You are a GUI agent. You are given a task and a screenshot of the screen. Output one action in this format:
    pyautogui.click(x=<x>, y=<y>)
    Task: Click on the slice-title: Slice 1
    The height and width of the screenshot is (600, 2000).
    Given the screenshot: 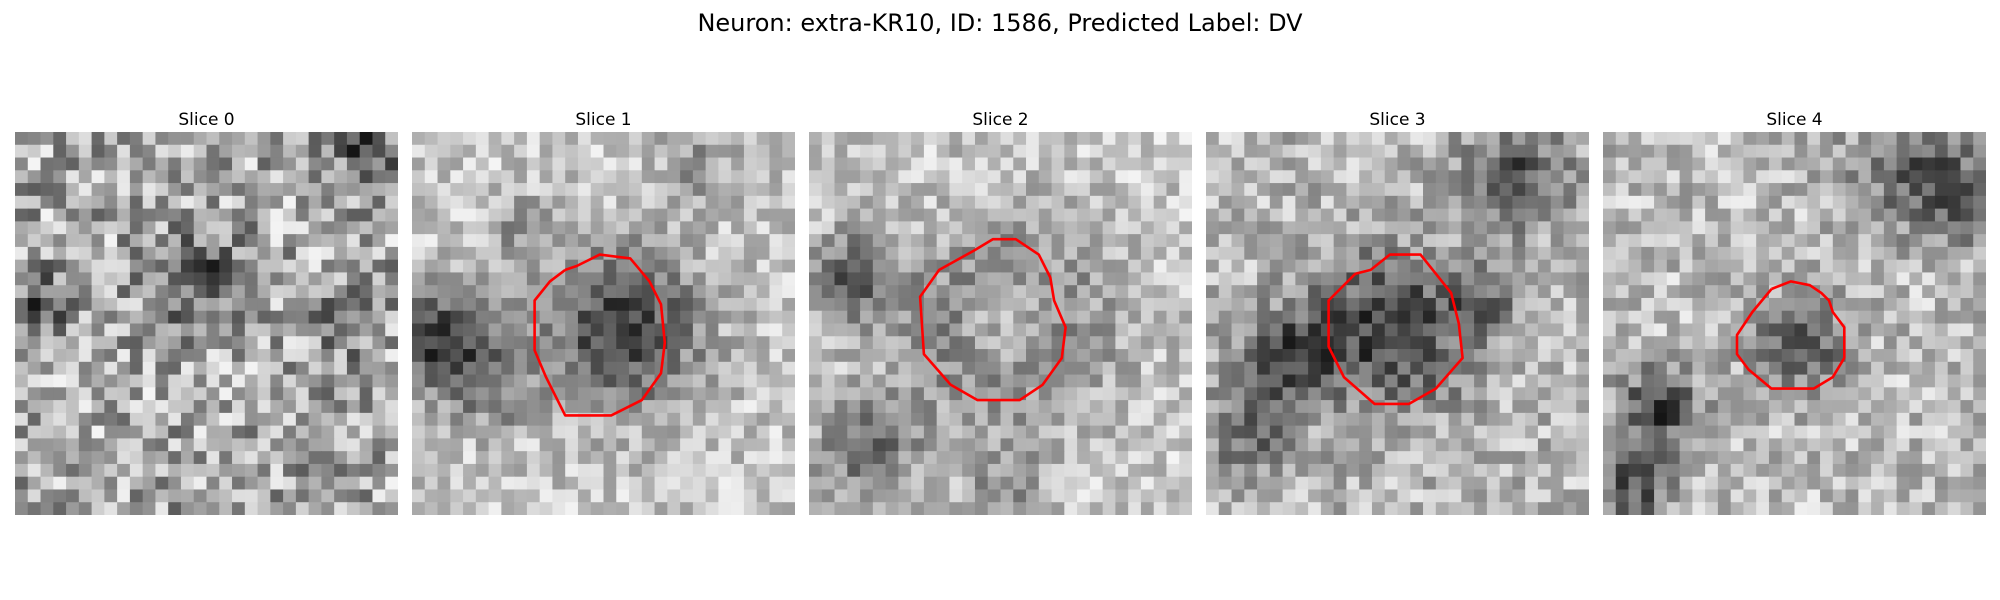 What is the action you would take?
    pyautogui.click(x=603, y=120)
    